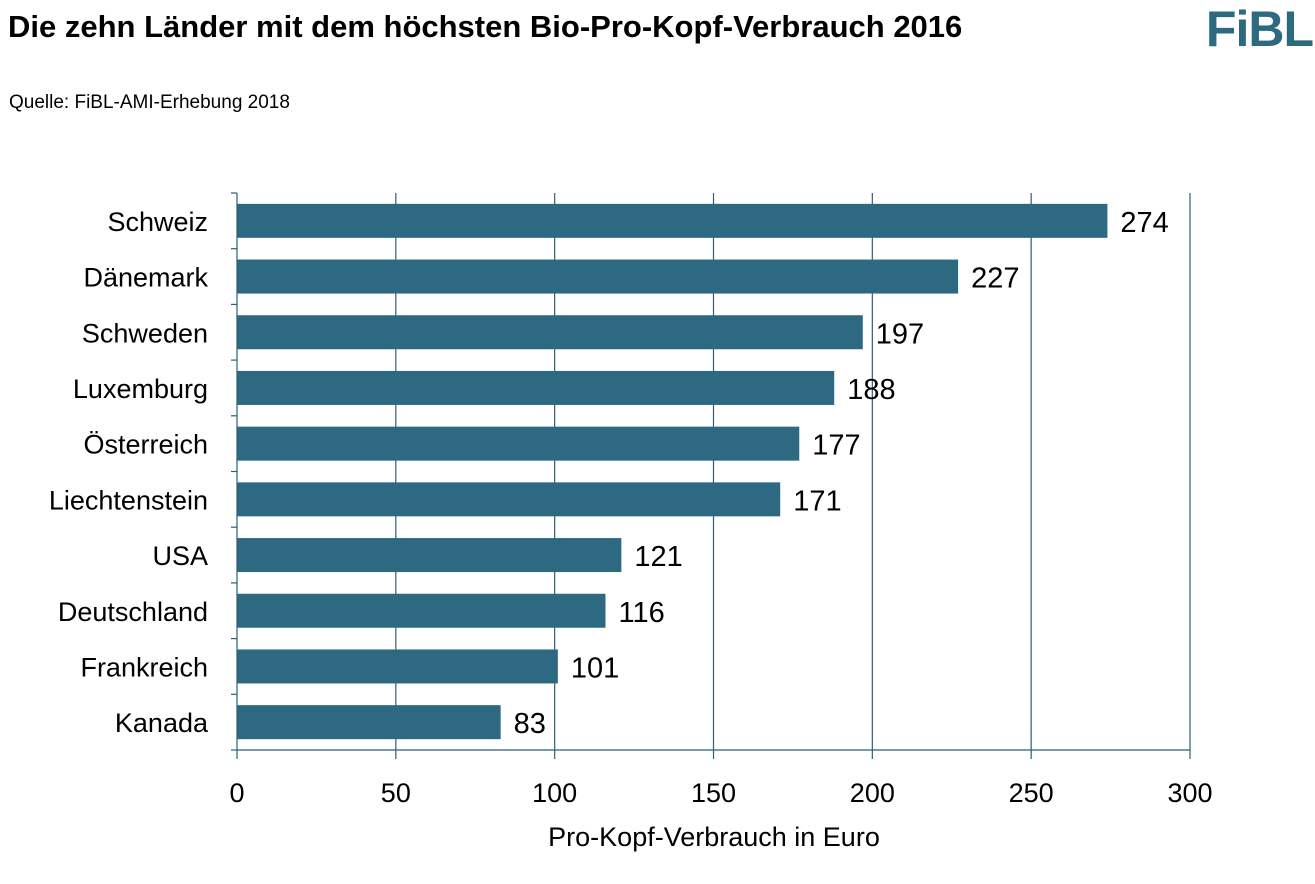 Image resolution: width=1315 pixels, height=884 pixels. I want to click on value-label: 171, so click(817, 501).